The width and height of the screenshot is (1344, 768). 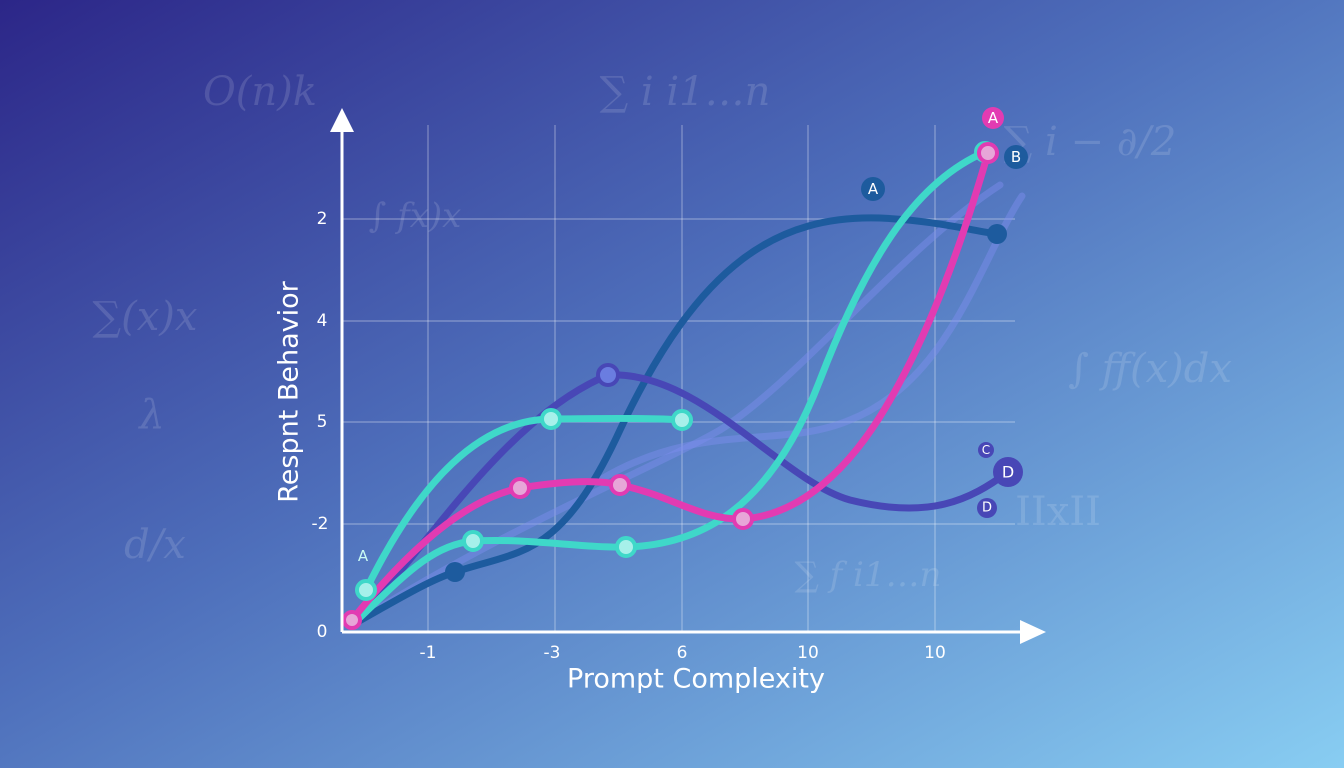 I want to click on formula: ∑(x)x, so click(x=145, y=317).